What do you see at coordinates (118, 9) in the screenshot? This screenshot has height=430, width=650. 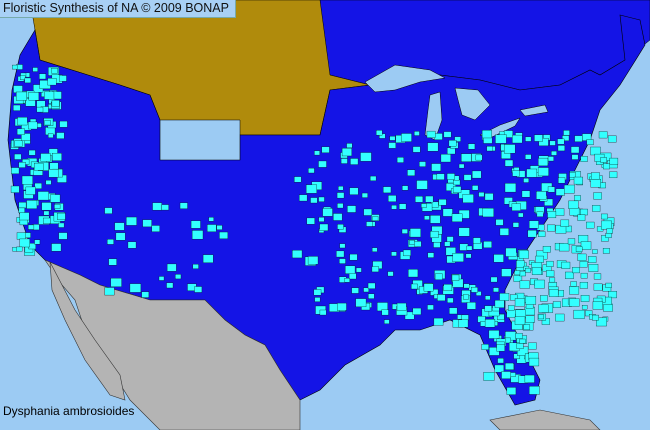 I see `map-title: Floristic Synthesis of NA © 2009 BONAP` at bounding box center [118, 9].